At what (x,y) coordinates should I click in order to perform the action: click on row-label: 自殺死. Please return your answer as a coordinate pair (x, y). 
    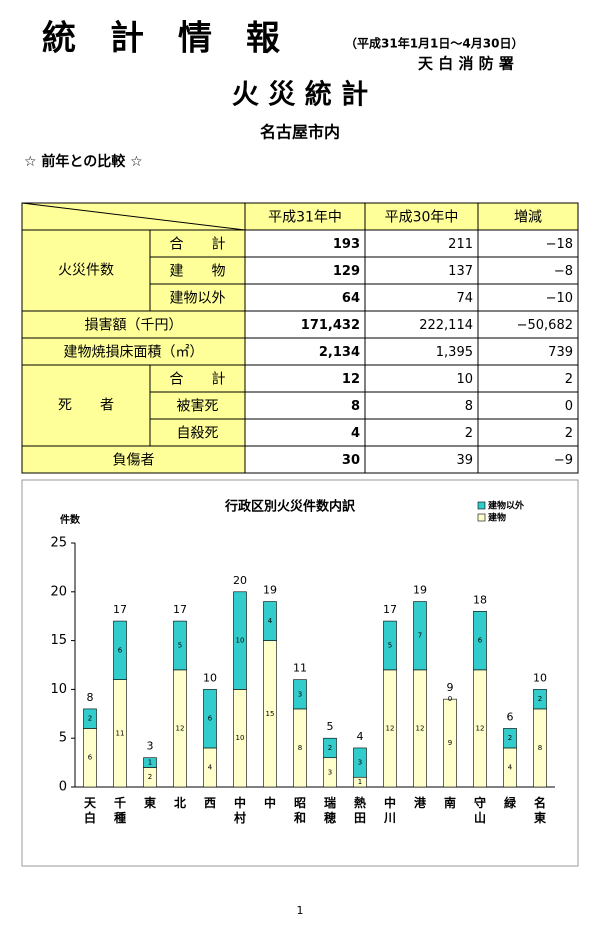
    Looking at the image, I should click on (198, 434).